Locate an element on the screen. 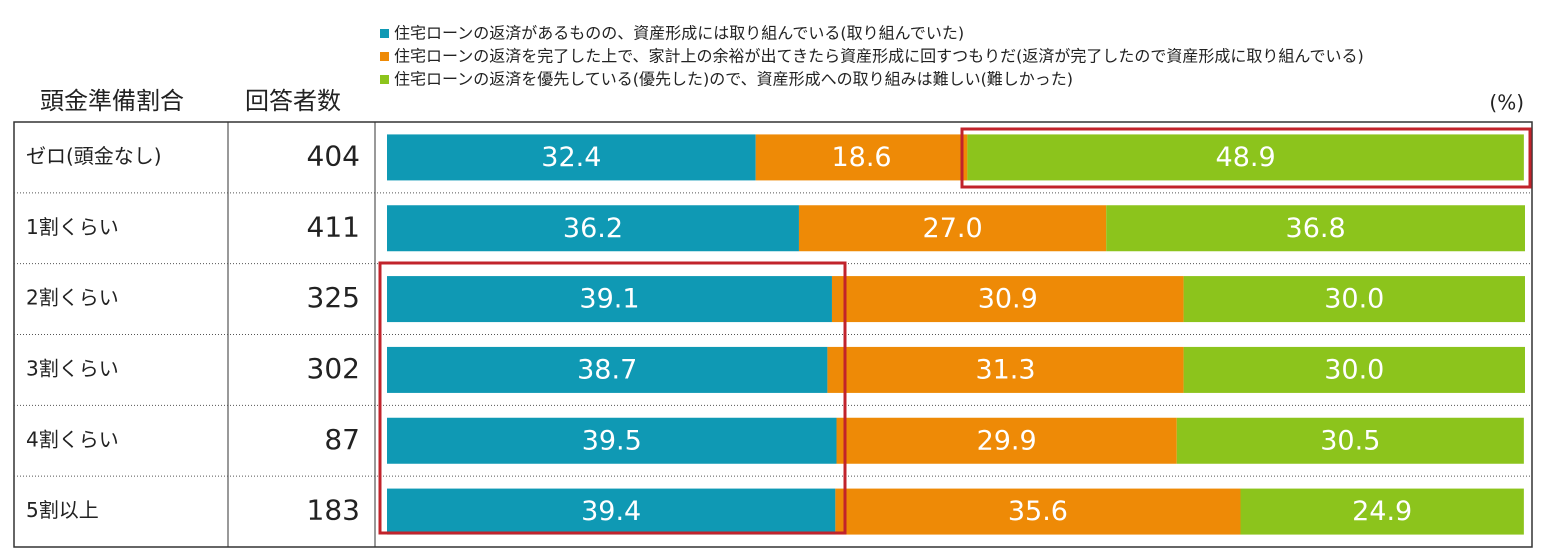  value-label: 32.4 is located at coordinates (571, 157).